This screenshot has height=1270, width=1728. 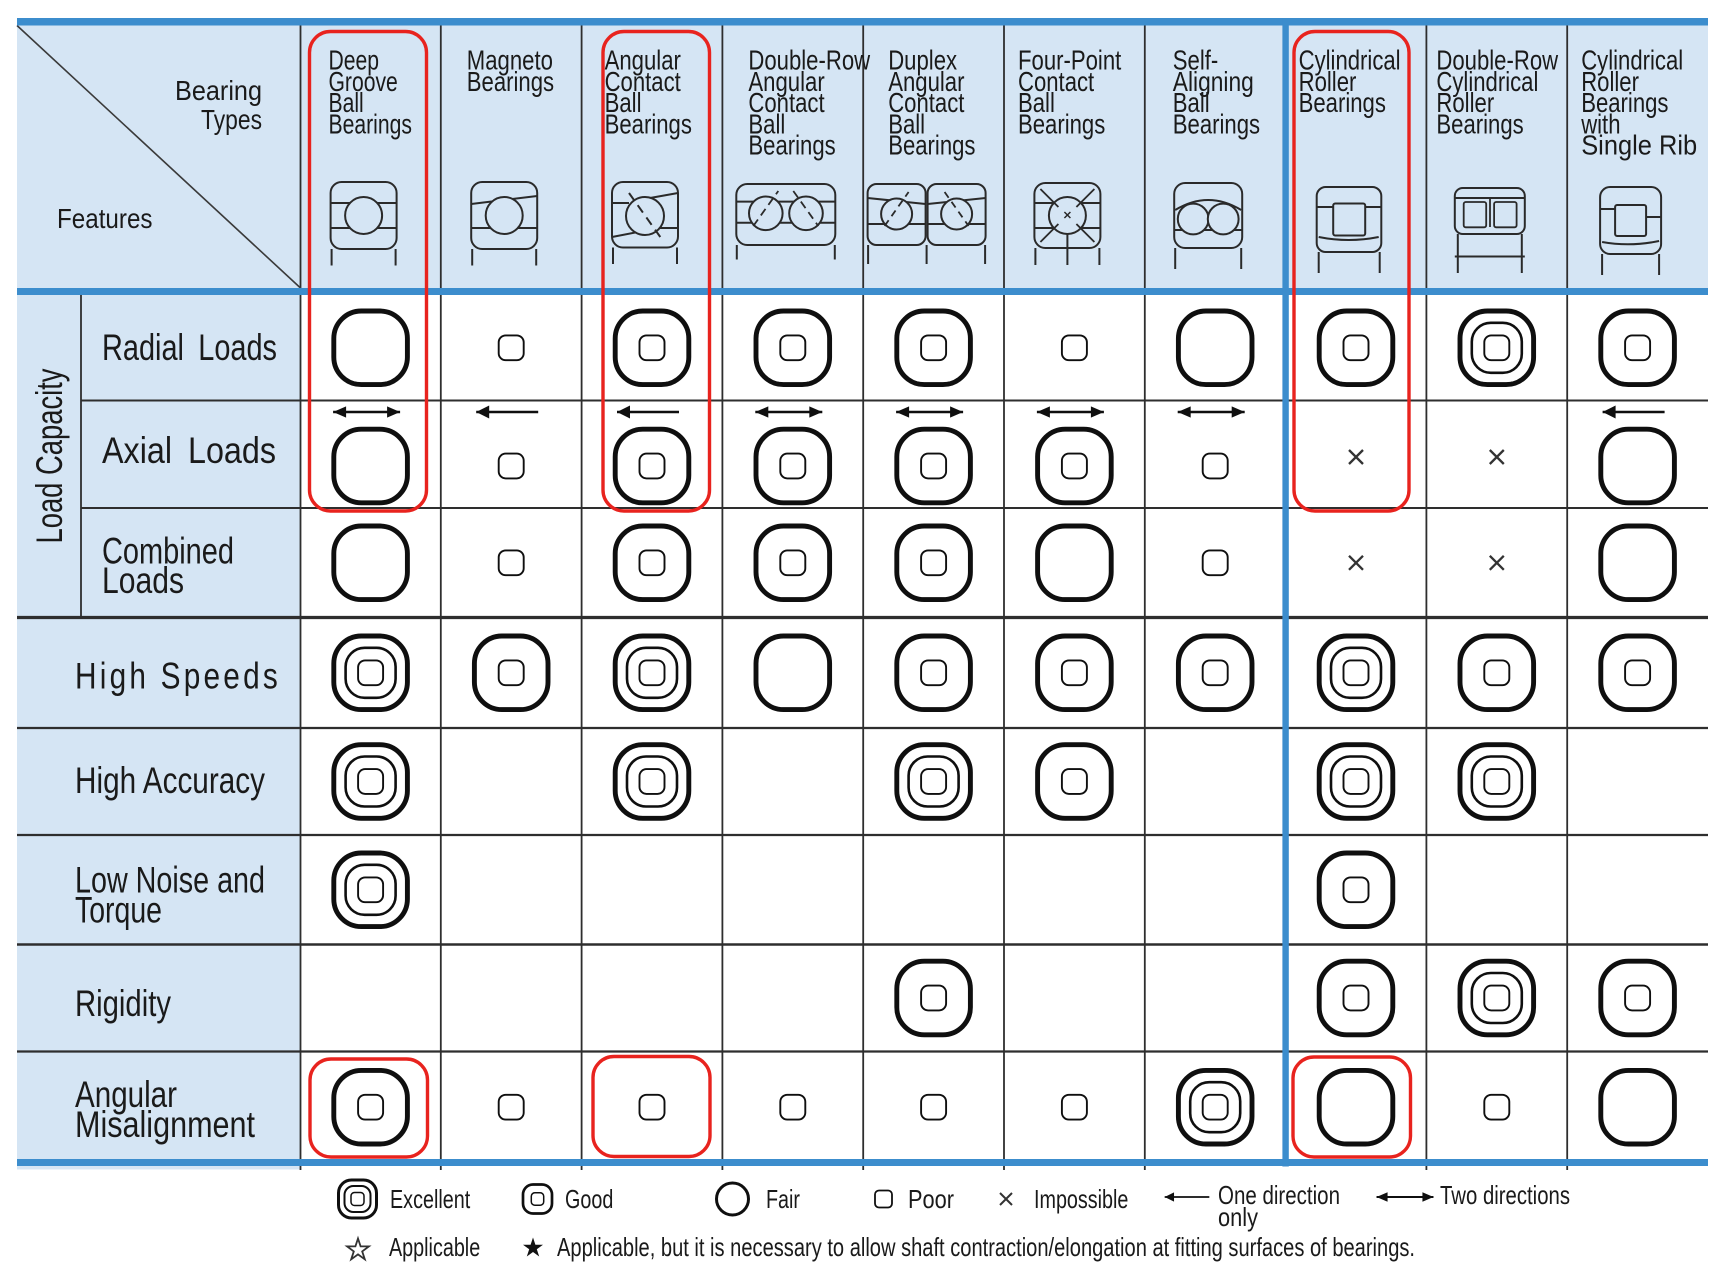 I want to click on svg-text: Groove, so click(x=363, y=81).